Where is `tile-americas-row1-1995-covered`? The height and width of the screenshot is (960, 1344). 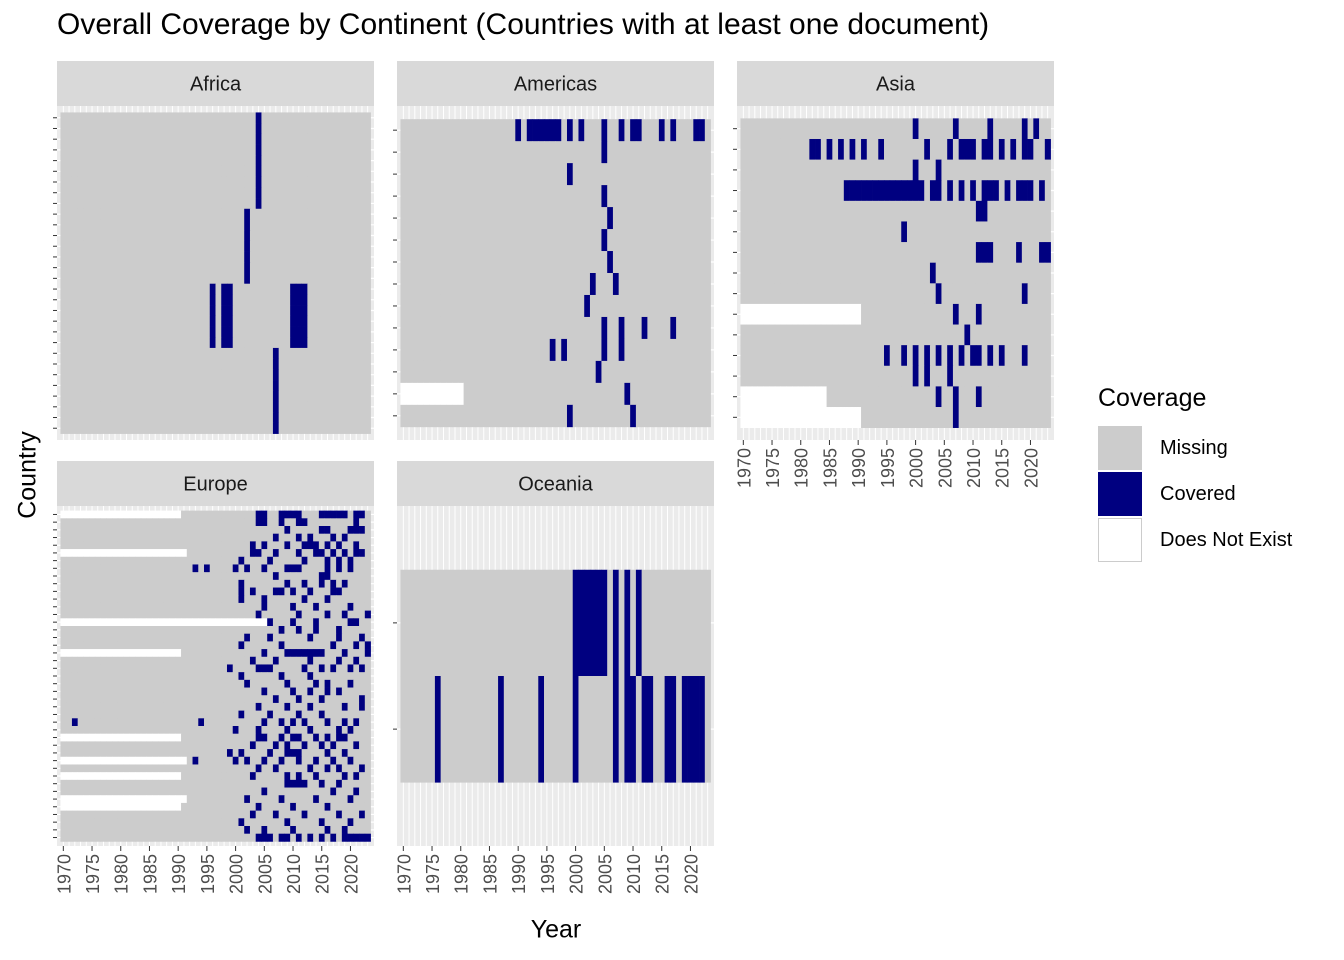
tile-americas-row1-1995-covered is located at coordinates (547, 130).